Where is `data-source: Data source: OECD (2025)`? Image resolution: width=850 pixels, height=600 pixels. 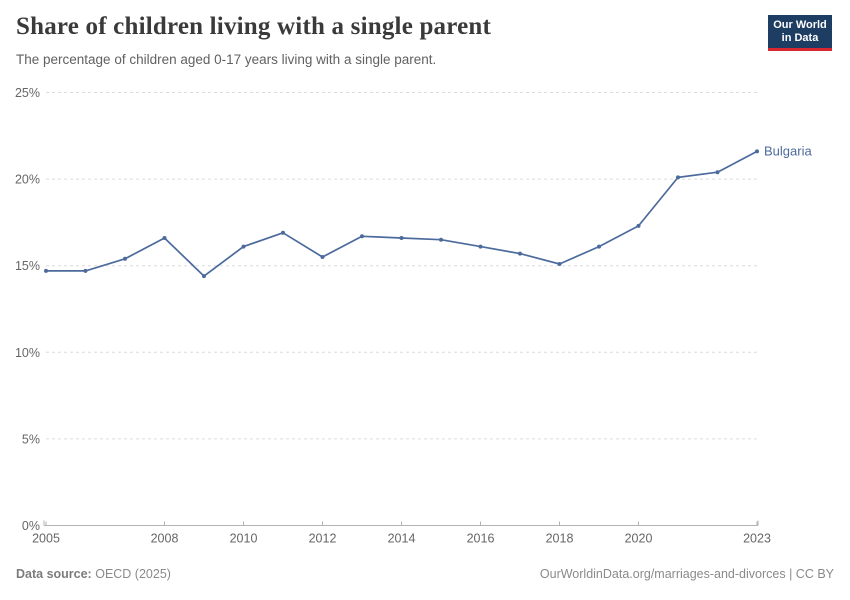
data-source: Data source: OECD (2025) is located at coordinates (93, 574).